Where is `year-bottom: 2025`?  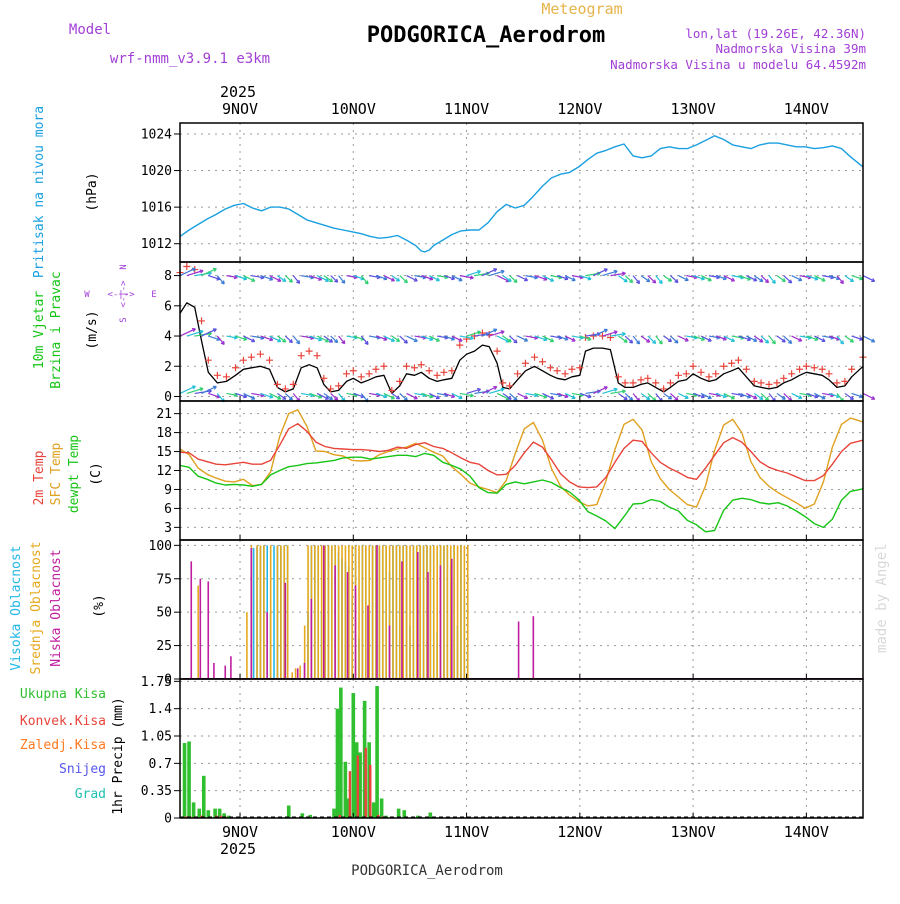
year-bottom: 2025 is located at coordinates (238, 849).